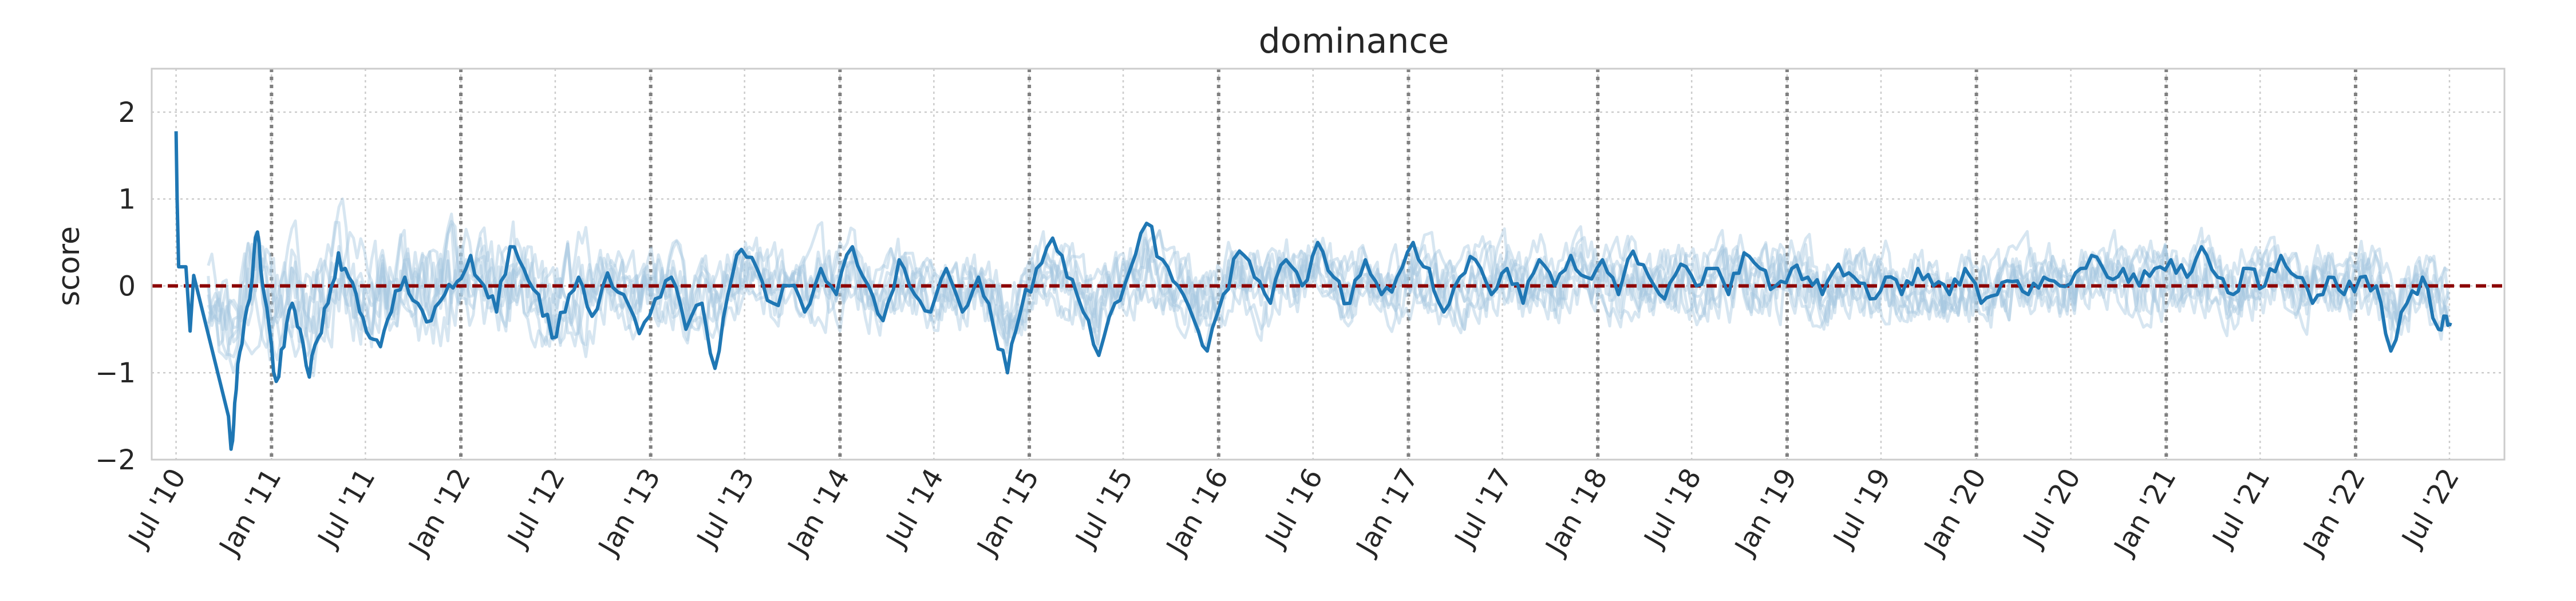 This screenshot has width=2576, height=601. Describe the element at coordinates (115, 460) in the screenshot. I see `y-tick-label: −2` at that location.